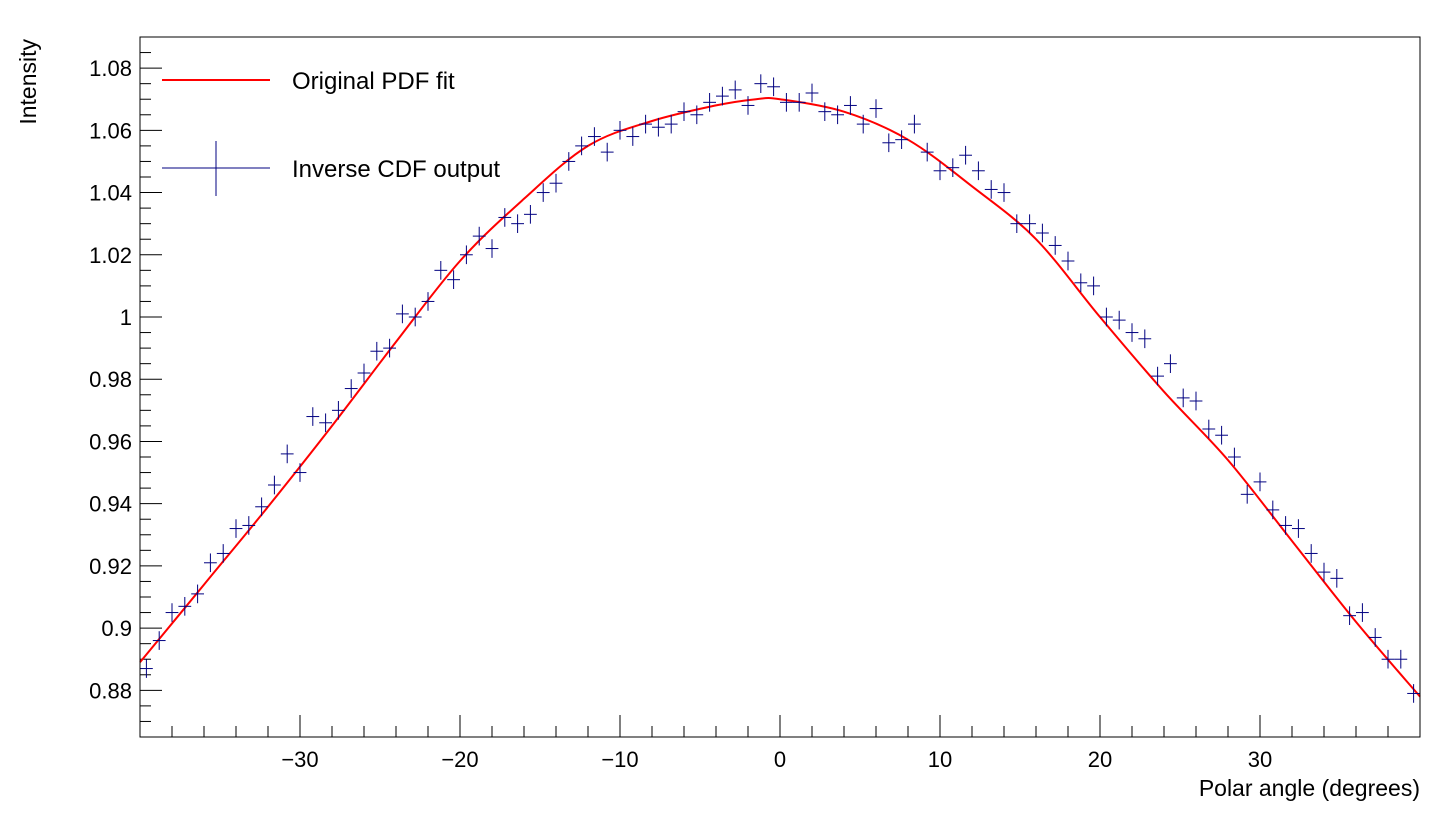  What do you see at coordinates (1100, 759) in the screenshot?
I see `x-tick-label: 20` at bounding box center [1100, 759].